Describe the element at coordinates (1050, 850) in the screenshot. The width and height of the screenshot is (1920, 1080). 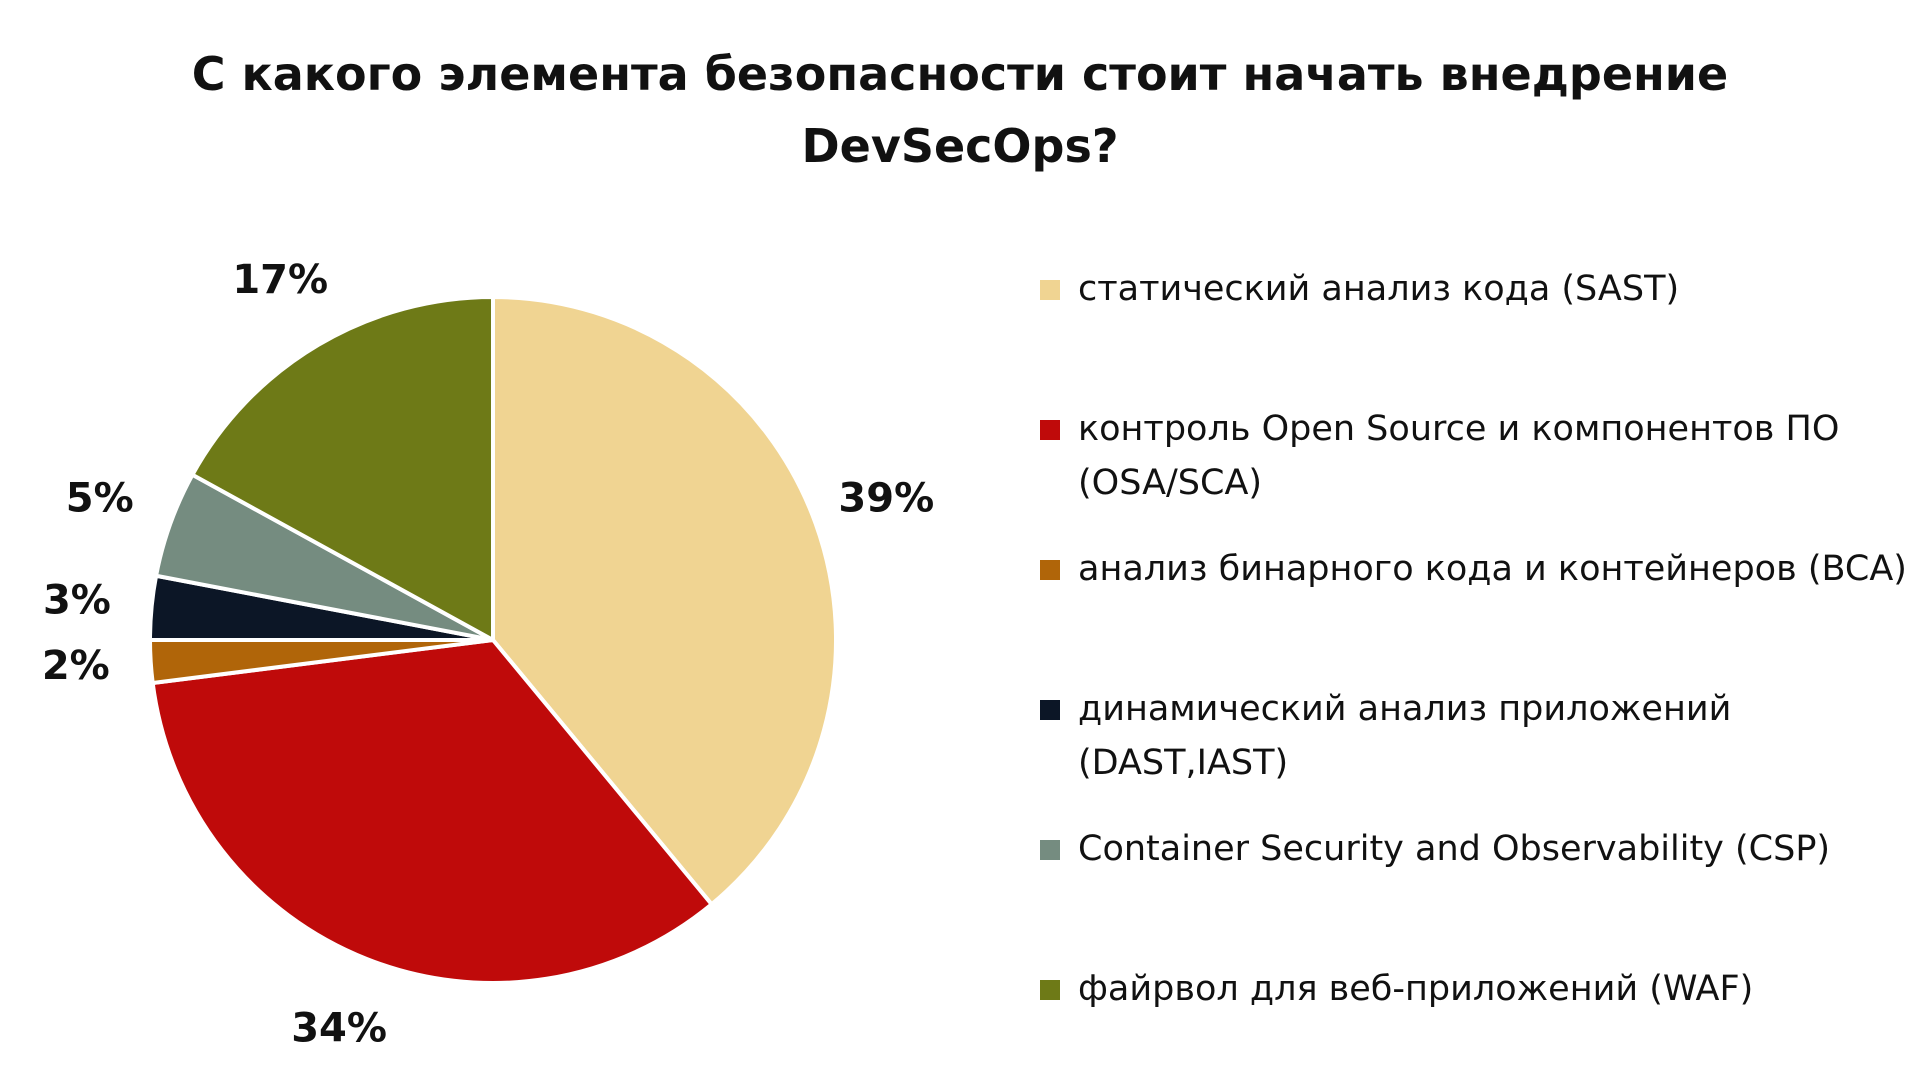
I see `legend-swatch-csp` at that location.